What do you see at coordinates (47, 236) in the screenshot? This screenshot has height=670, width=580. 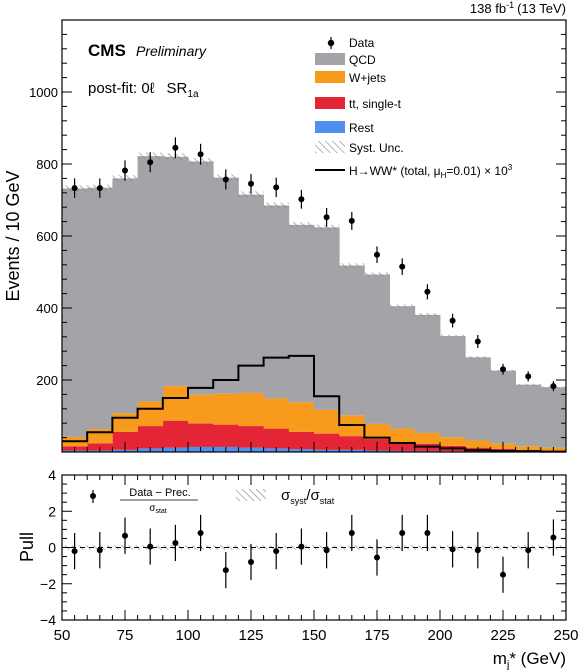 I see `main-ytick-label-600: 600` at bounding box center [47, 236].